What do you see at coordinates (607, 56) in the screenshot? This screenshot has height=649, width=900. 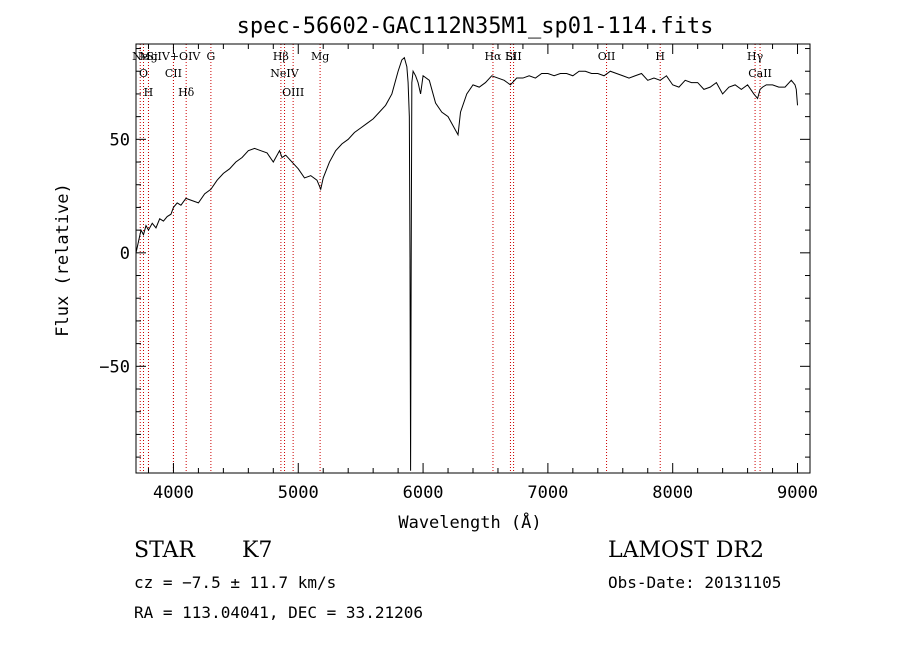 I see `line-marker-label: OII` at bounding box center [607, 56].